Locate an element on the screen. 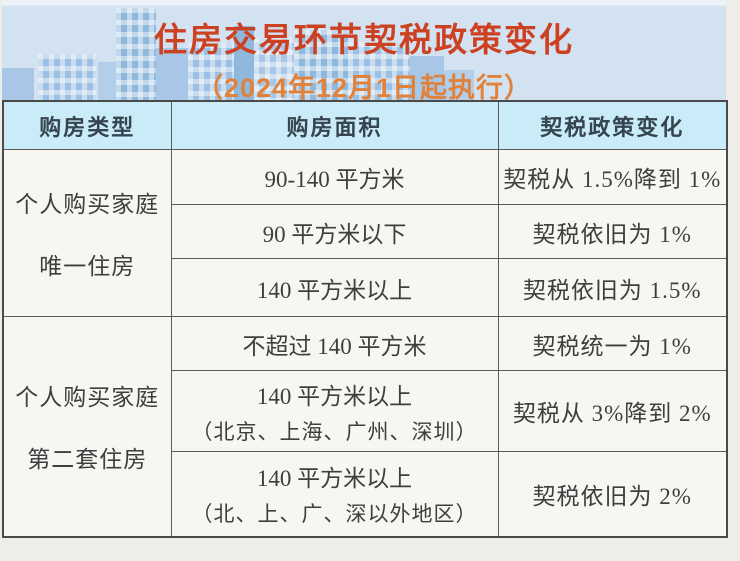 This screenshot has width=740, height=561. cell-area: 不超过 140 平方米 is located at coordinates (334, 343).